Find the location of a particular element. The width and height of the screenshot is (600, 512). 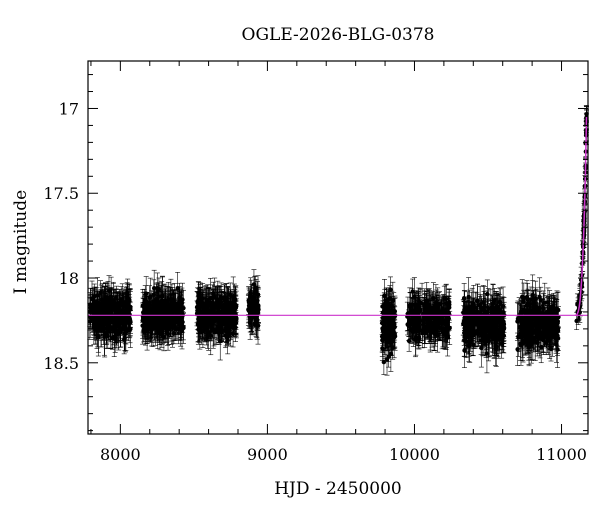

chart-title: OGLE-2026-BLG-0378 is located at coordinates (338, 35).